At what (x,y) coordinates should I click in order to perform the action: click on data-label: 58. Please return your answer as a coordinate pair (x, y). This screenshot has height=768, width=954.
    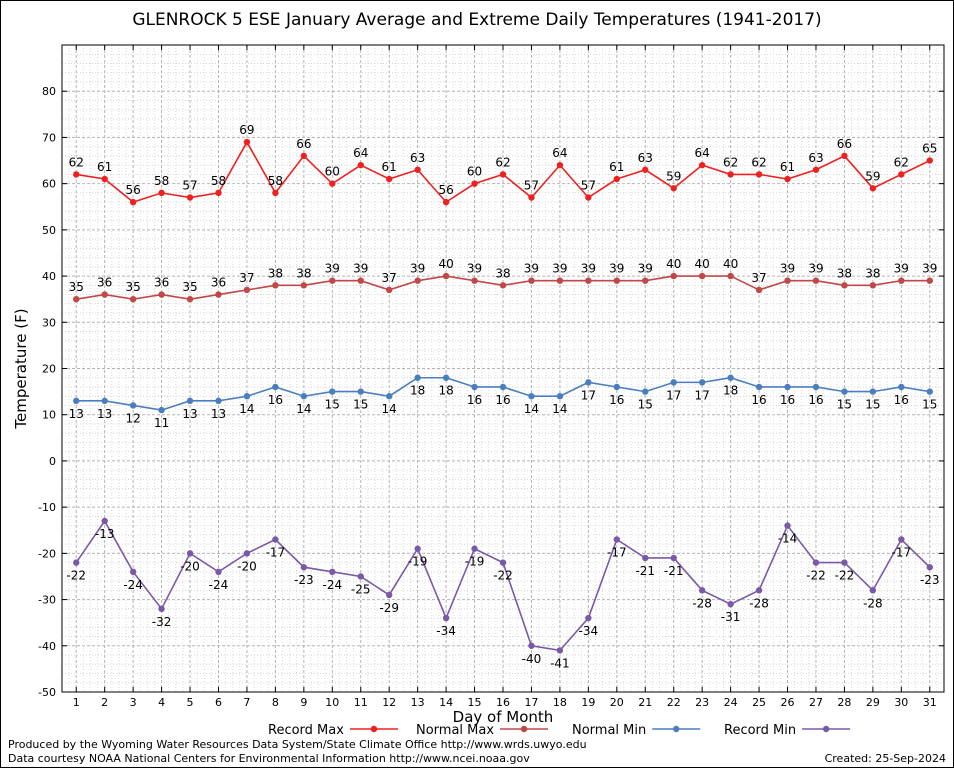
    Looking at the image, I should click on (218, 181).